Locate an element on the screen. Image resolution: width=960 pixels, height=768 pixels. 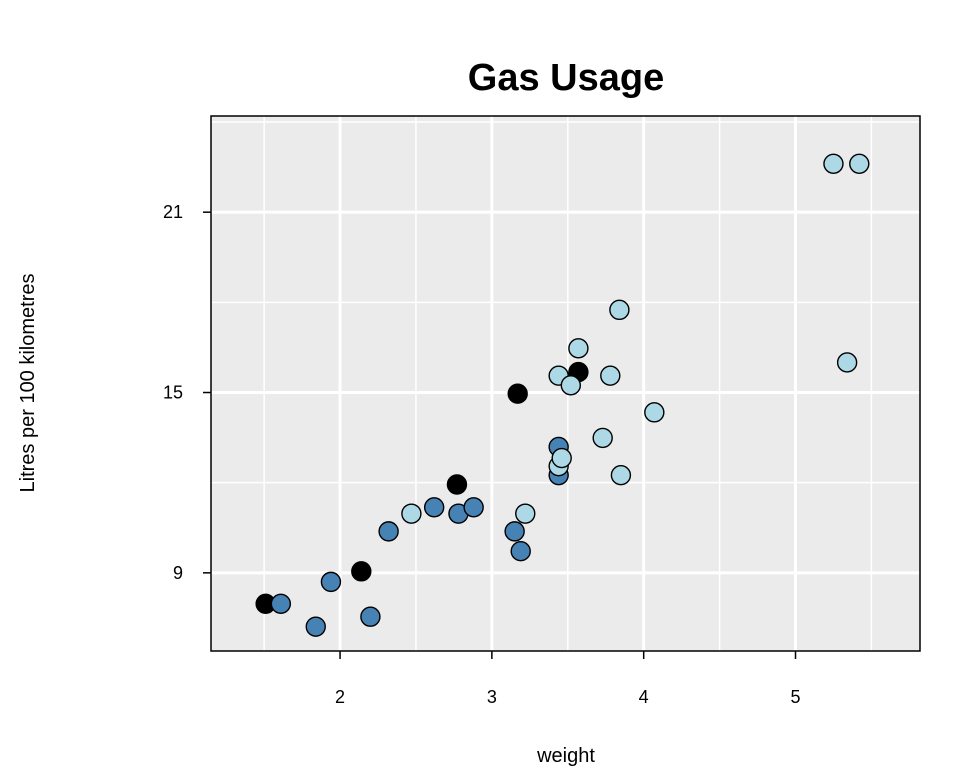
y-axis-label: Litres per 100 kilometres is located at coordinates (28, 383).